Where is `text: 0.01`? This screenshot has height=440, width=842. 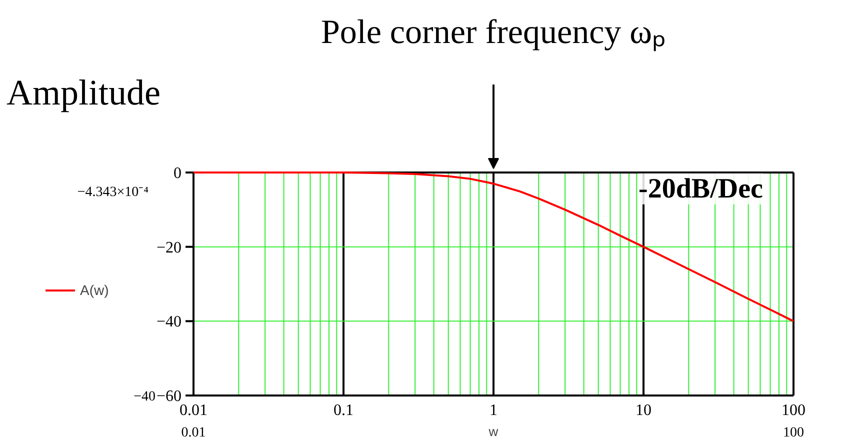
text: 0.01 is located at coordinates (193, 433).